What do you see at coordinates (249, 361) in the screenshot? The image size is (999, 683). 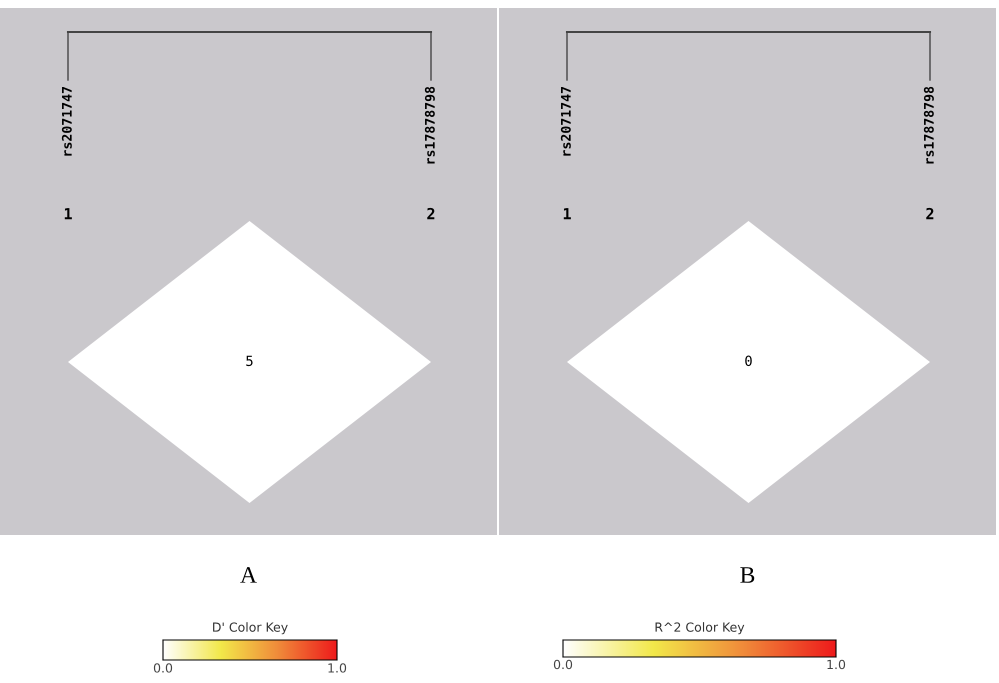 I see `data-label: 5` at bounding box center [249, 361].